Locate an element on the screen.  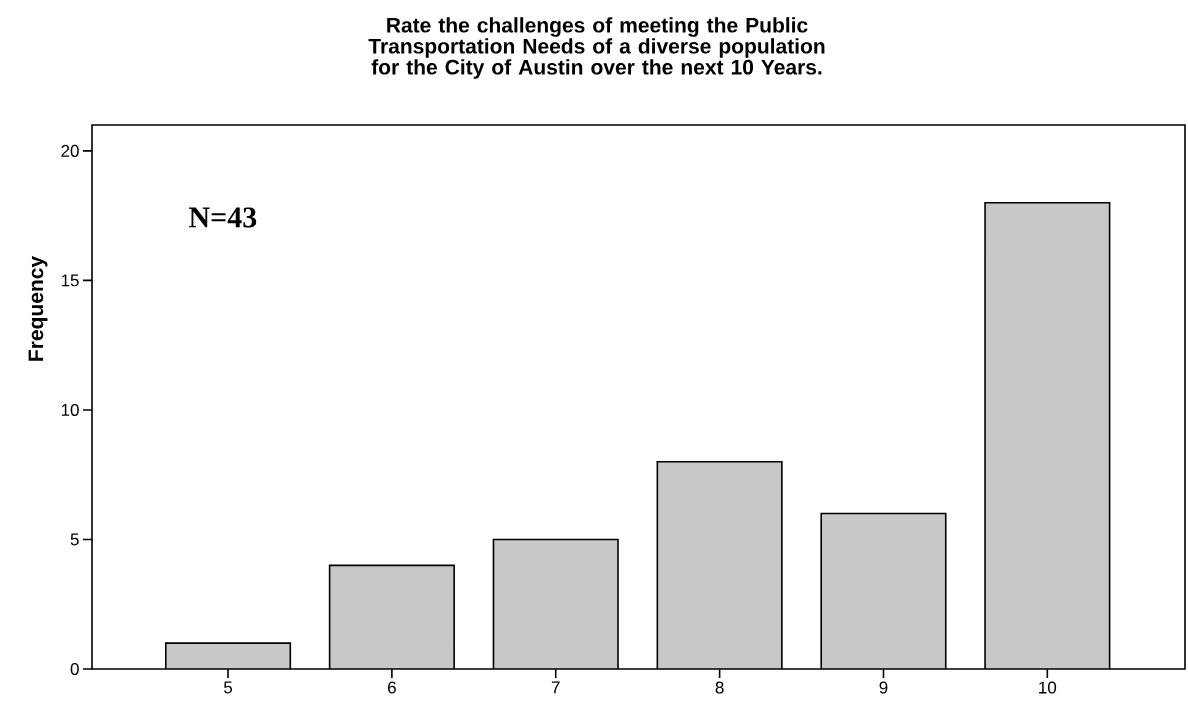
x-tick-label: 6 is located at coordinates (392, 687).